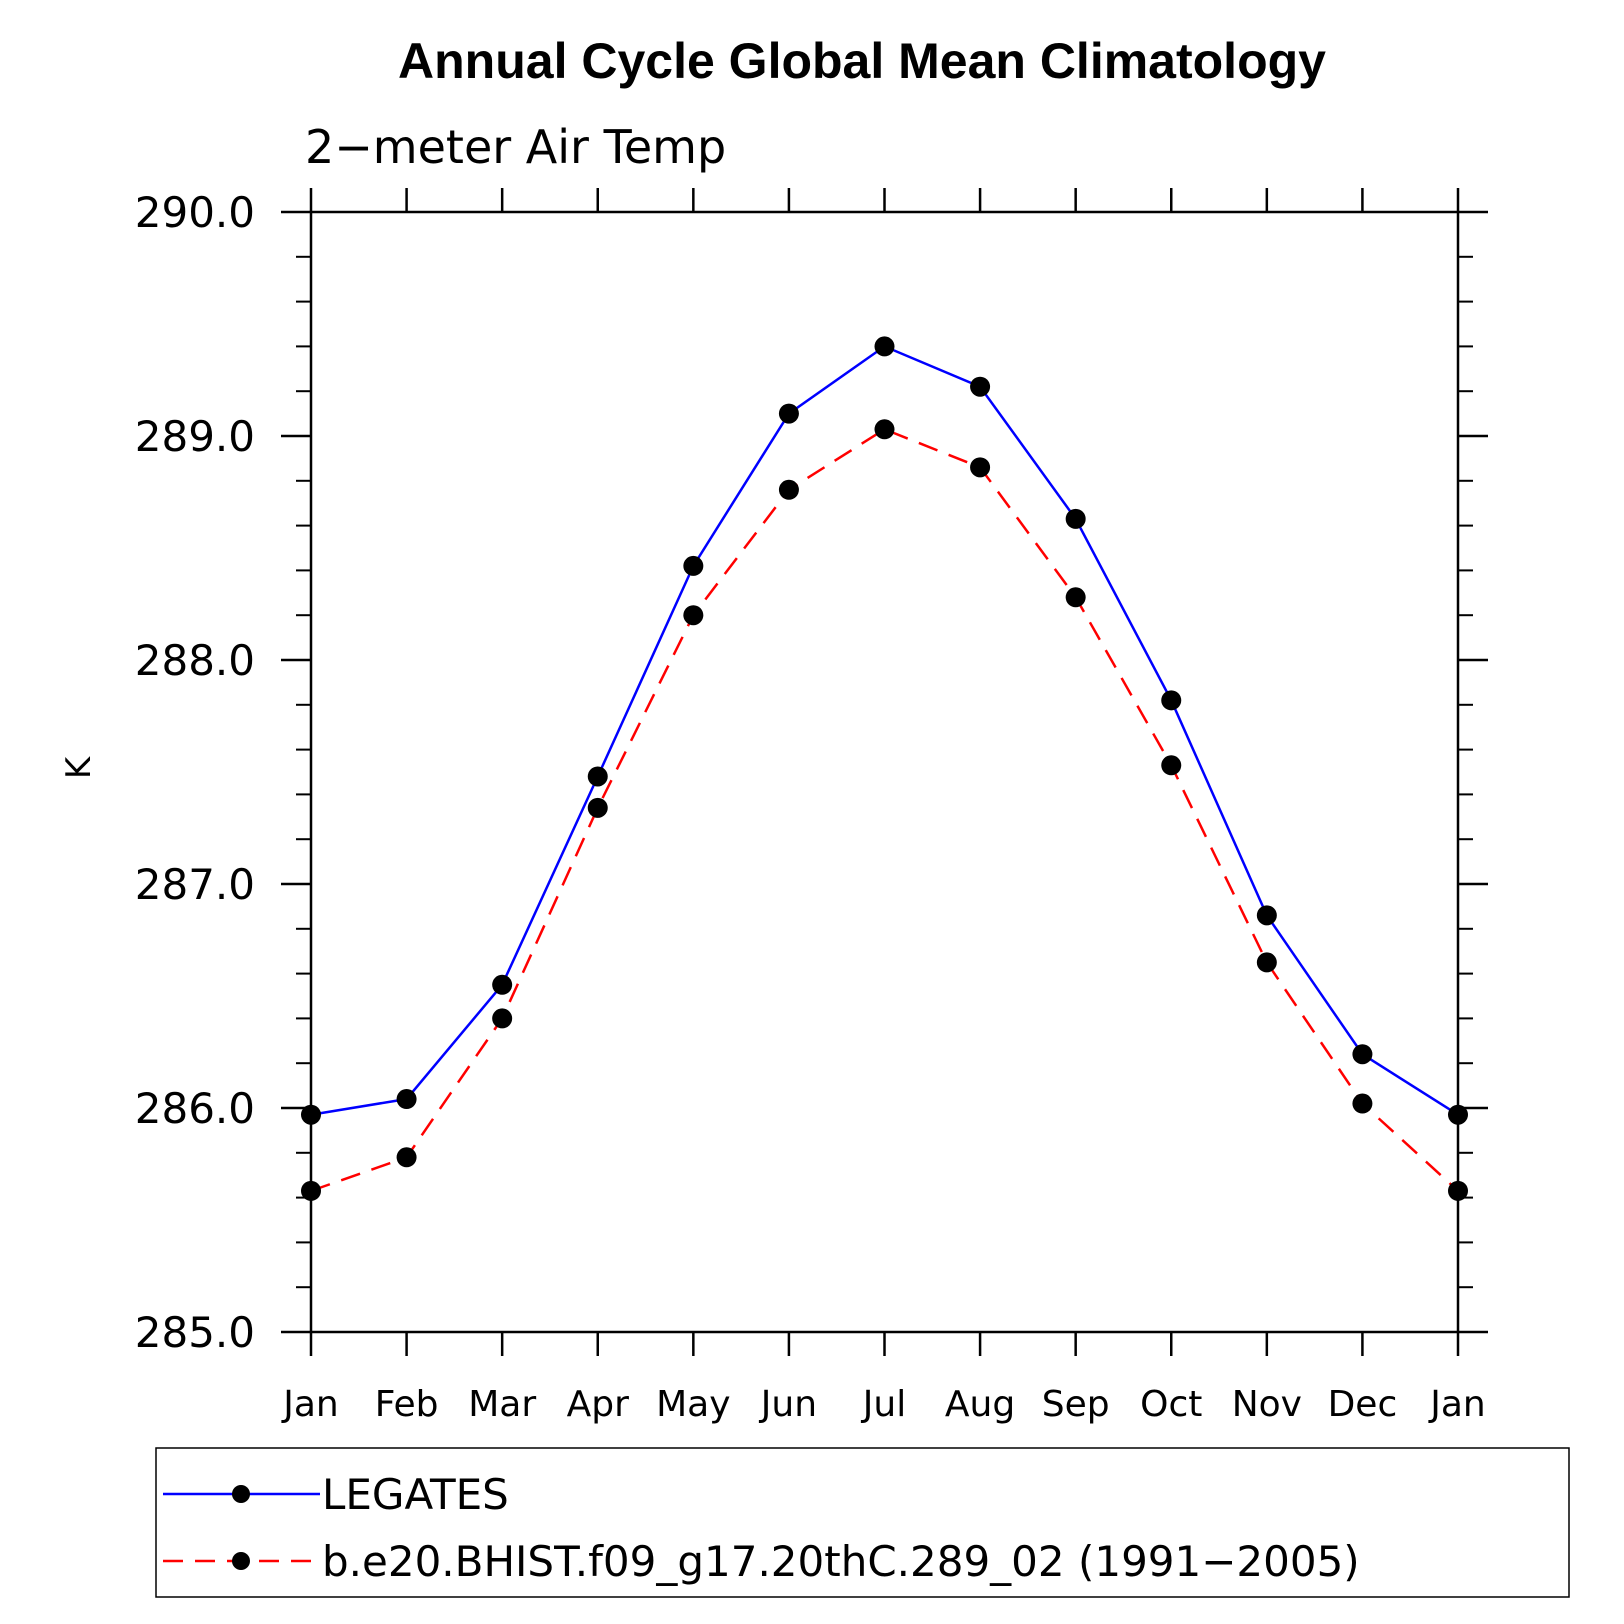  I want to click on x-tick-label: Oct, so click(1171, 1404).